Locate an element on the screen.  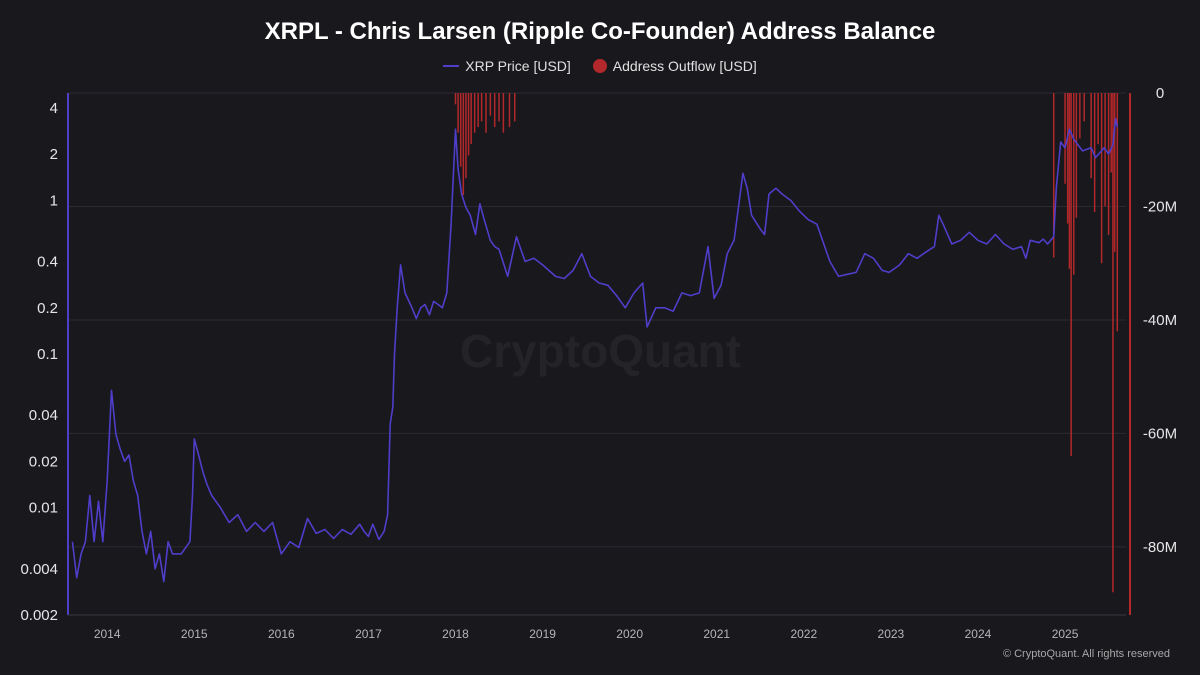
legend-item-outflow: Address Outflow [USD] is located at coordinates (674, 66).